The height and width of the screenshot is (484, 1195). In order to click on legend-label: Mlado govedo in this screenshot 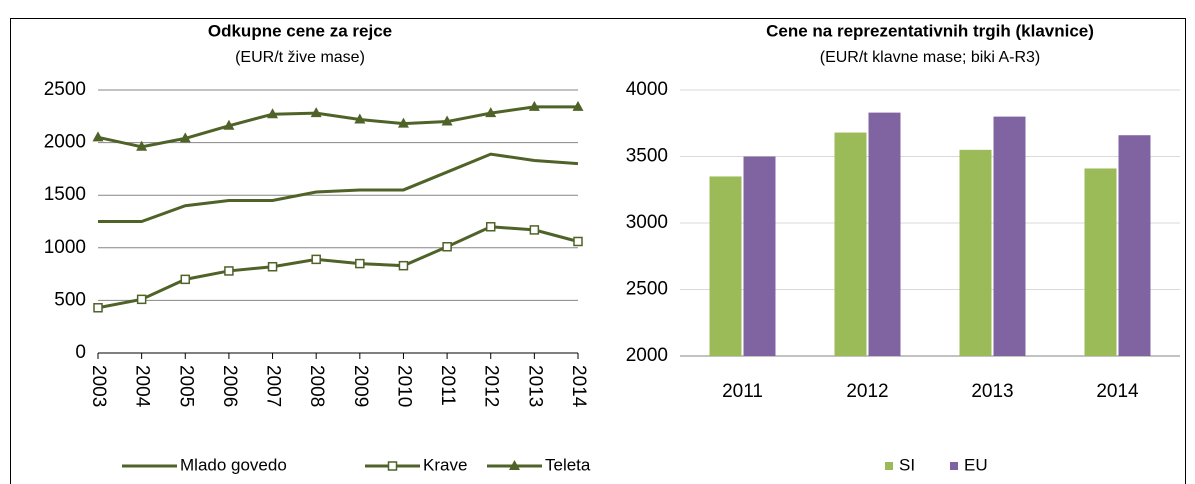, I will do `click(233, 464)`.